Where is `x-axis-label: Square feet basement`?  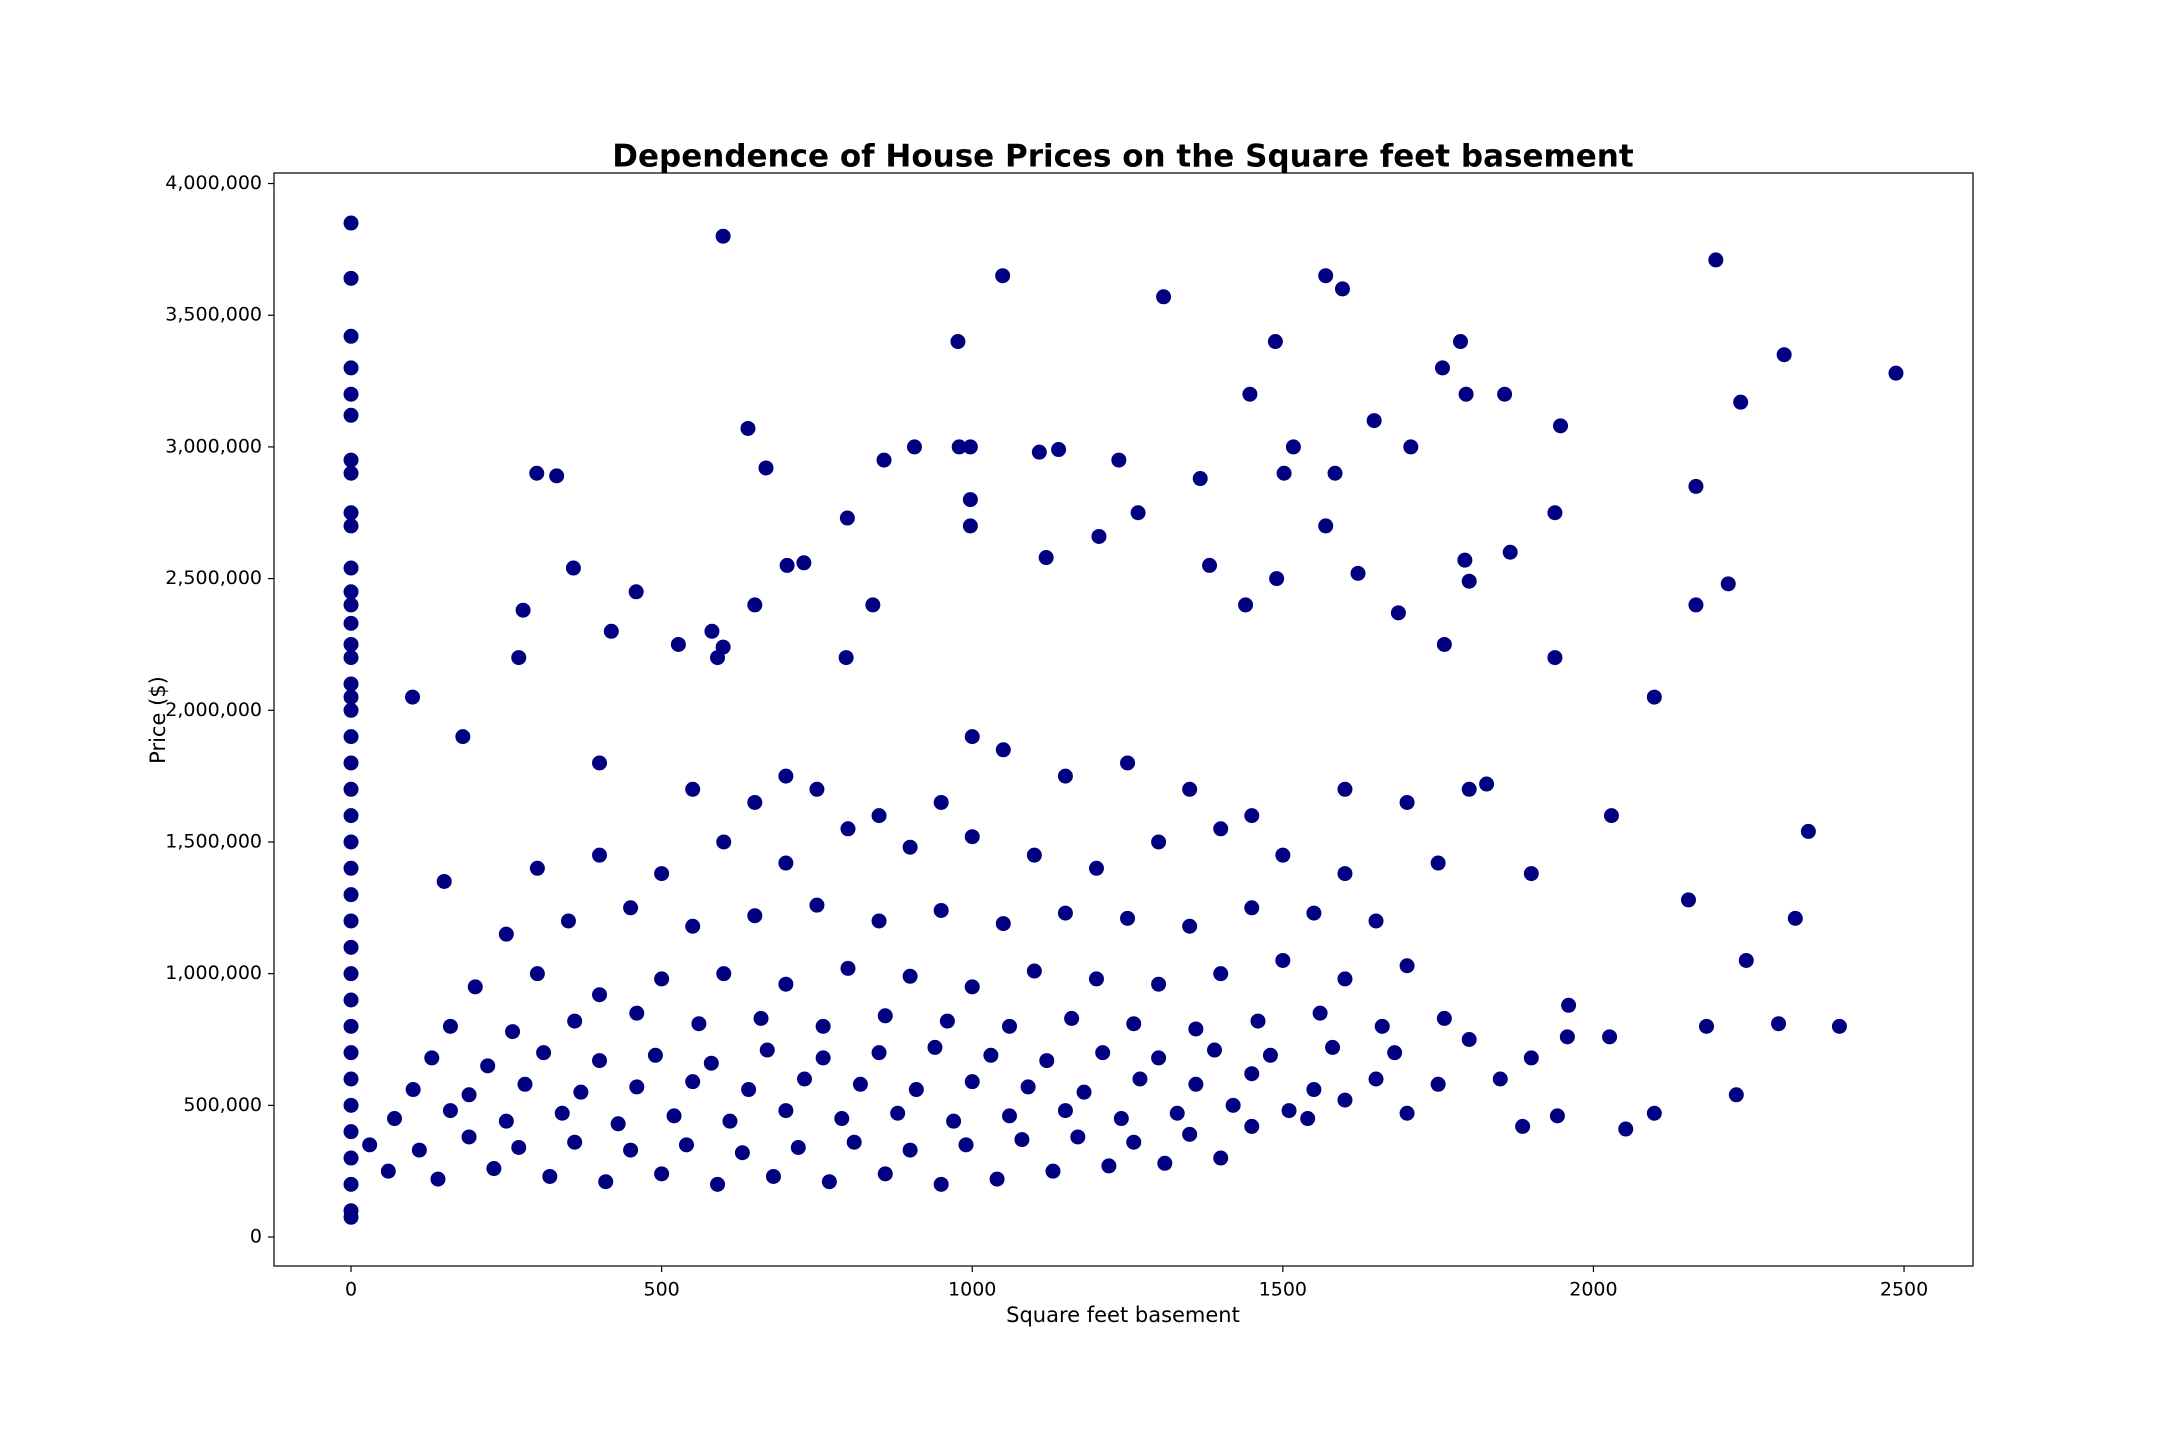
x-axis-label: Square feet basement is located at coordinates (1123, 1315).